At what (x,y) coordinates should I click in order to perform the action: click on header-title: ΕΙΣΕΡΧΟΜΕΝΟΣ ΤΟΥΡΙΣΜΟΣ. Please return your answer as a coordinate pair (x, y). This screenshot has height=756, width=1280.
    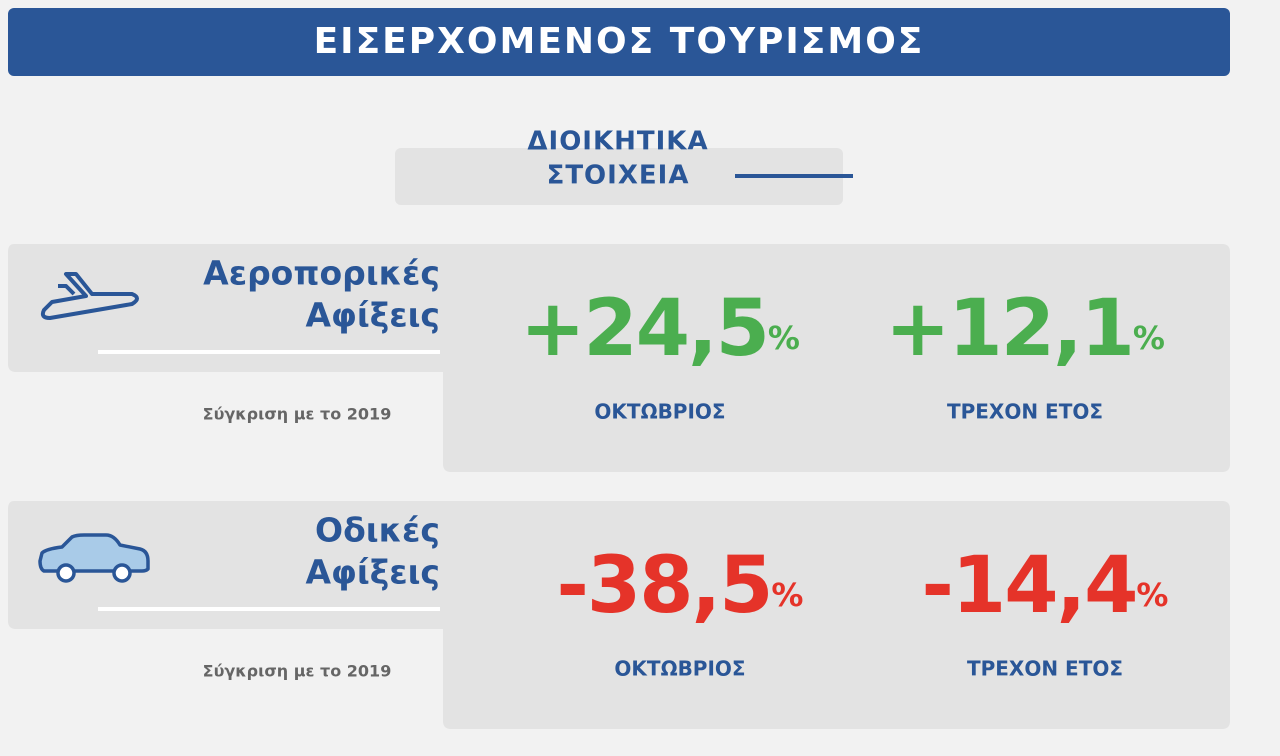
    Looking at the image, I should click on (619, 41).